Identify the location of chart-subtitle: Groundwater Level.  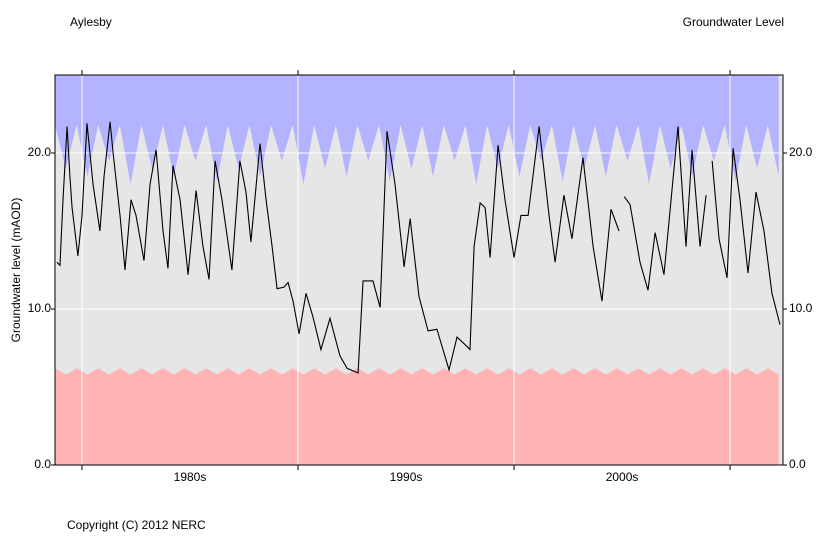
(733, 22).